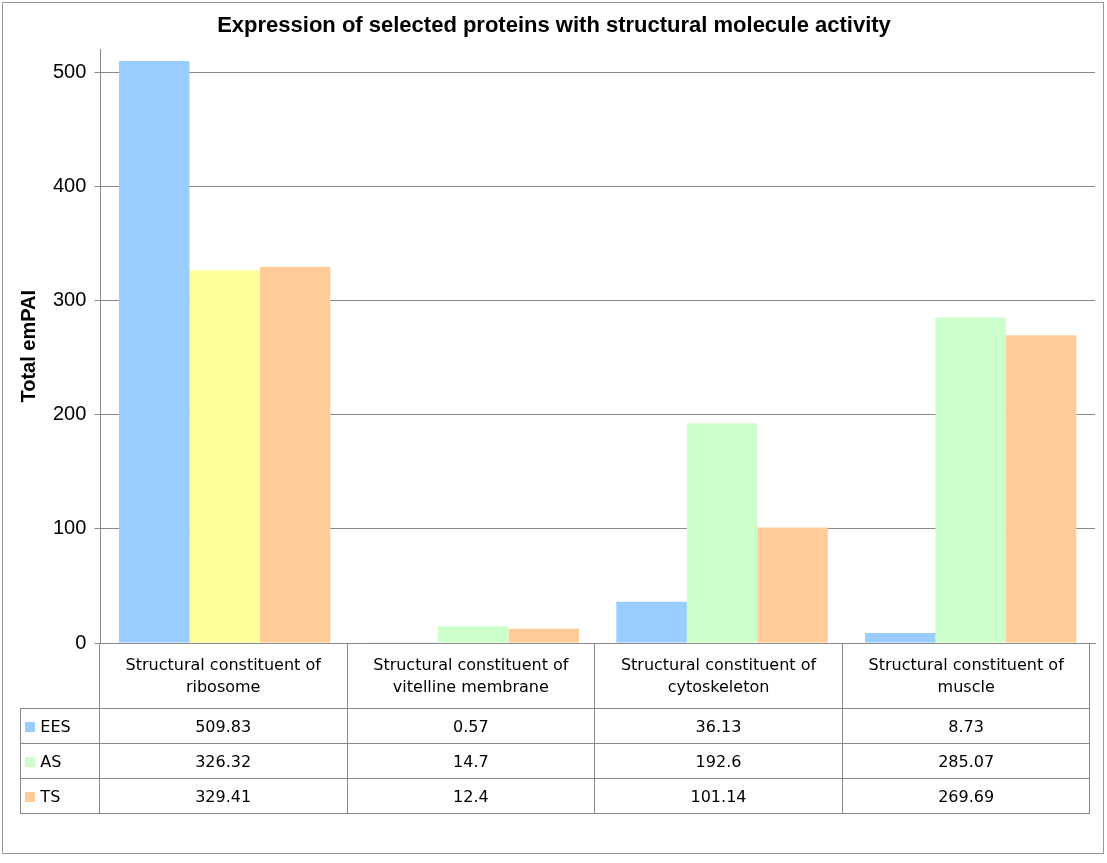 Image resolution: width=1107 pixels, height=863 pixels. Describe the element at coordinates (966, 796) in the screenshot. I see `data-label: 269.69` at that location.